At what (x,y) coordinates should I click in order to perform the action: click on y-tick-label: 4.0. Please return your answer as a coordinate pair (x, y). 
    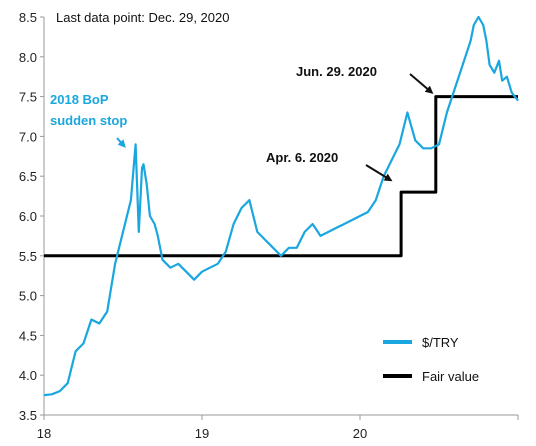
    Looking at the image, I should click on (28, 375).